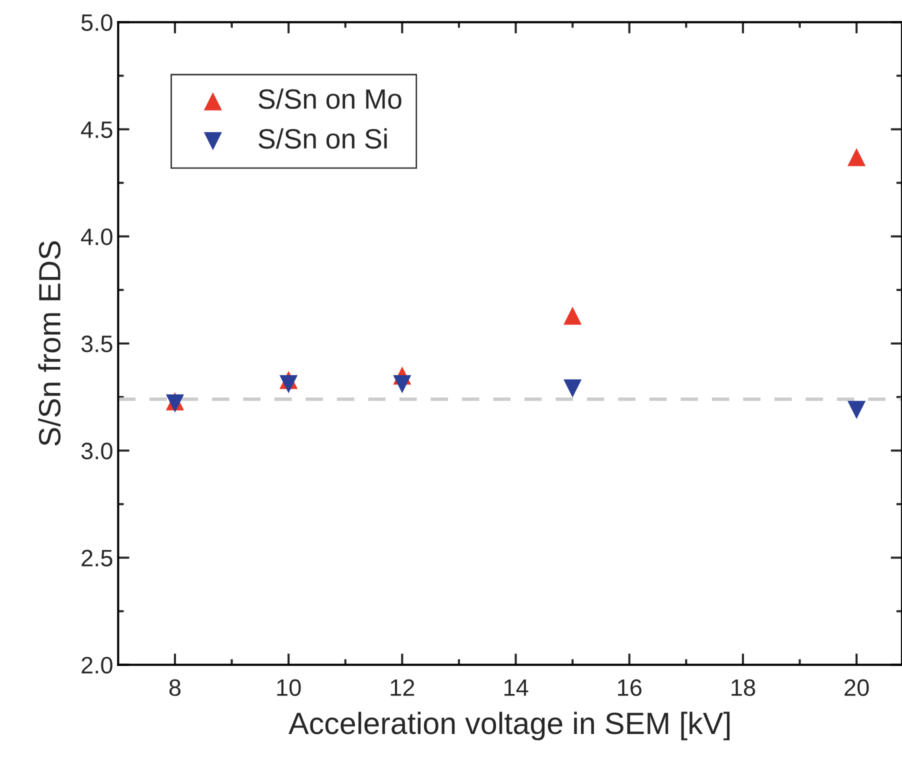 This screenshot has height=765, width=902. Describe the element at coordinates (96, 237) in the screenshot. I see `y-tick-label: 4.0` at that location.